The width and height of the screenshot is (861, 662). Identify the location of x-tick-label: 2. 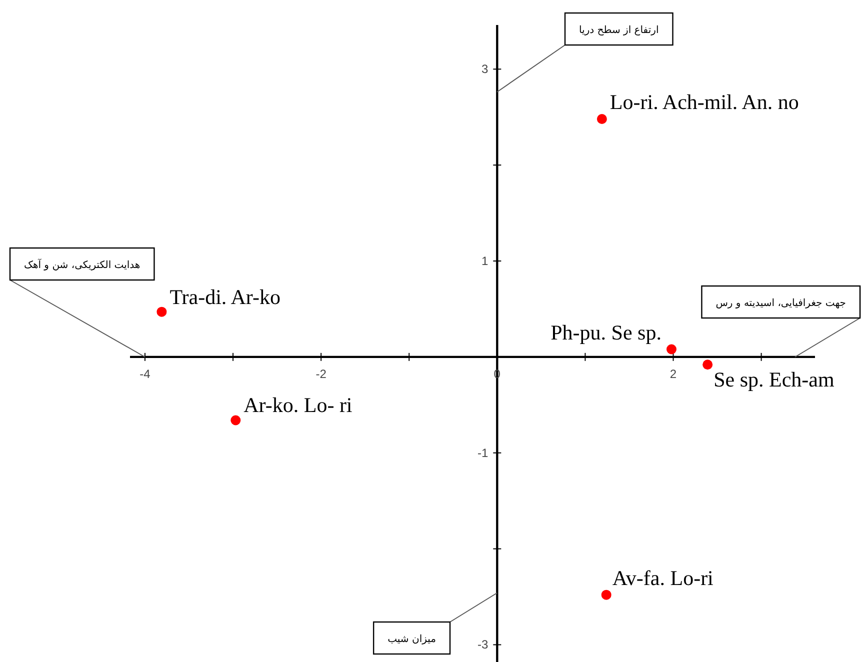
(673, 373).